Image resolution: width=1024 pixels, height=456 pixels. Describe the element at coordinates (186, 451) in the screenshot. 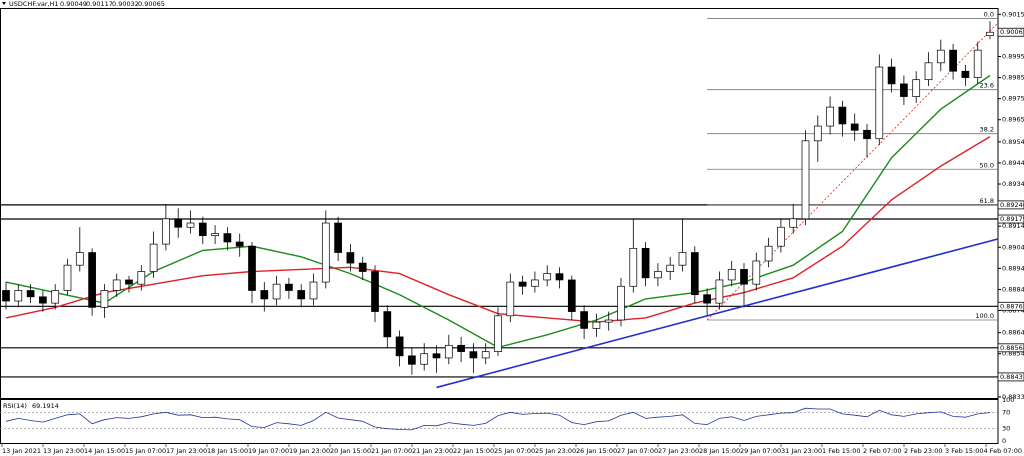

I see `x-tick-label: 17 Jan 23:00` at that location.